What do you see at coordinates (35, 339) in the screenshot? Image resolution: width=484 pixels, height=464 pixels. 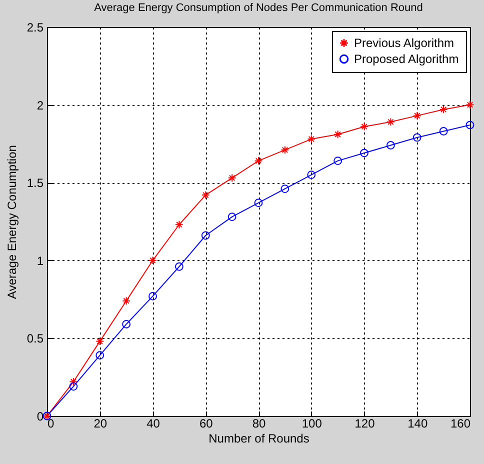 I see `y-tick-label: 0.5` at bounding box center [35, 339].